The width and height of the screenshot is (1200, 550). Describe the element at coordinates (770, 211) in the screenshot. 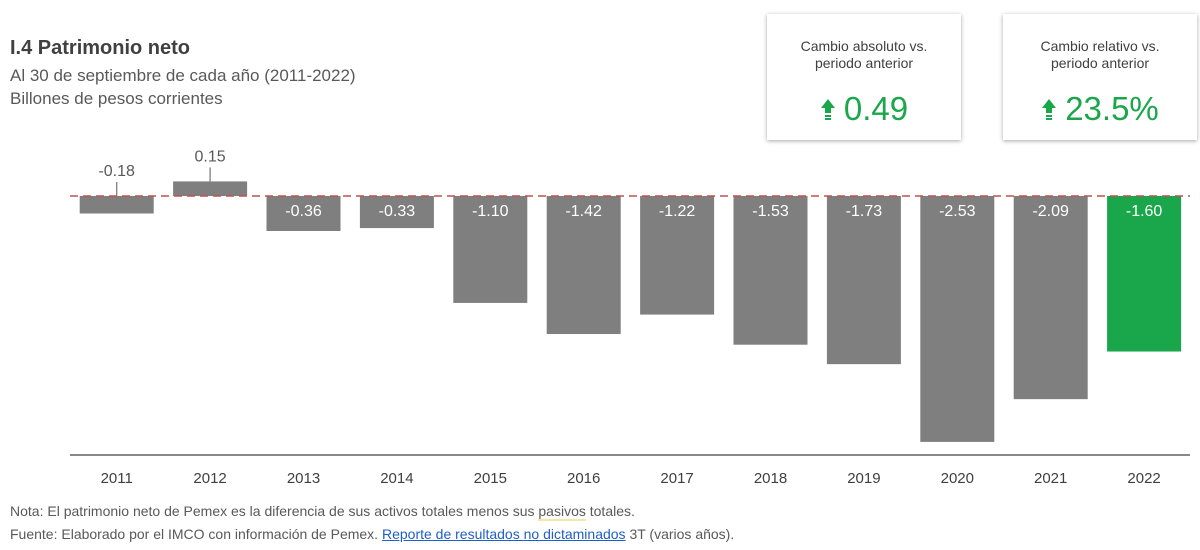

I see `data-label: -1.53` at that location.